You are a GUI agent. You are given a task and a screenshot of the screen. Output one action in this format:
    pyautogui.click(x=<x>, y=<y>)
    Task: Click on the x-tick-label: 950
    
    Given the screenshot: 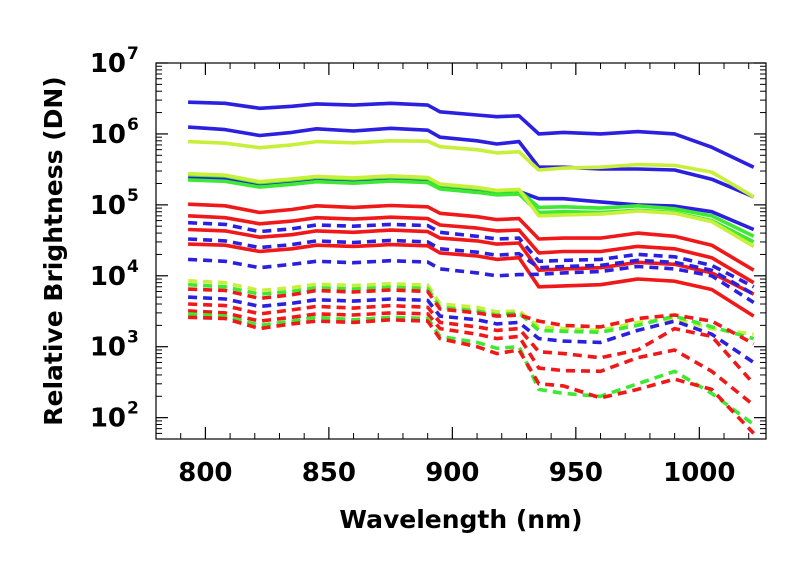 What is the action you would take?
    pyautogui.click(x=576, y=473)
    